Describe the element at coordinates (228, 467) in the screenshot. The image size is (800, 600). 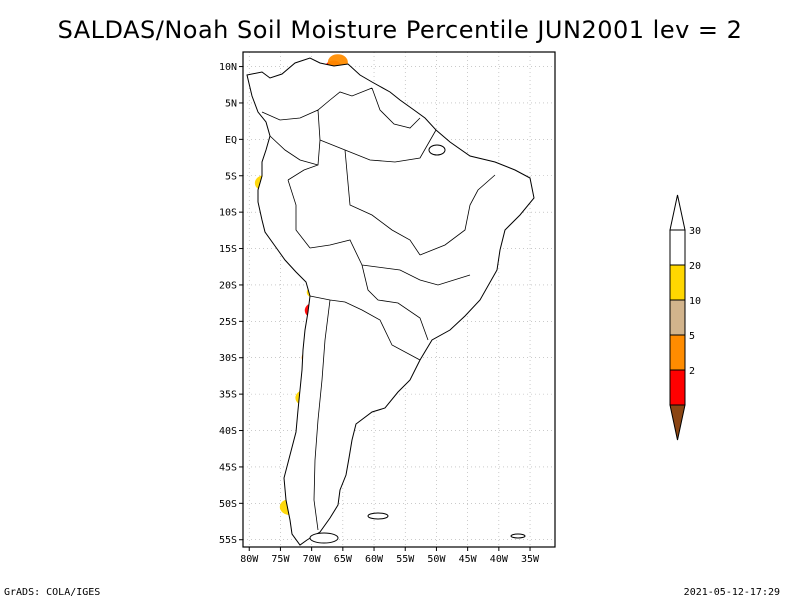
I see `lat-tick-label: 45S` at that location.